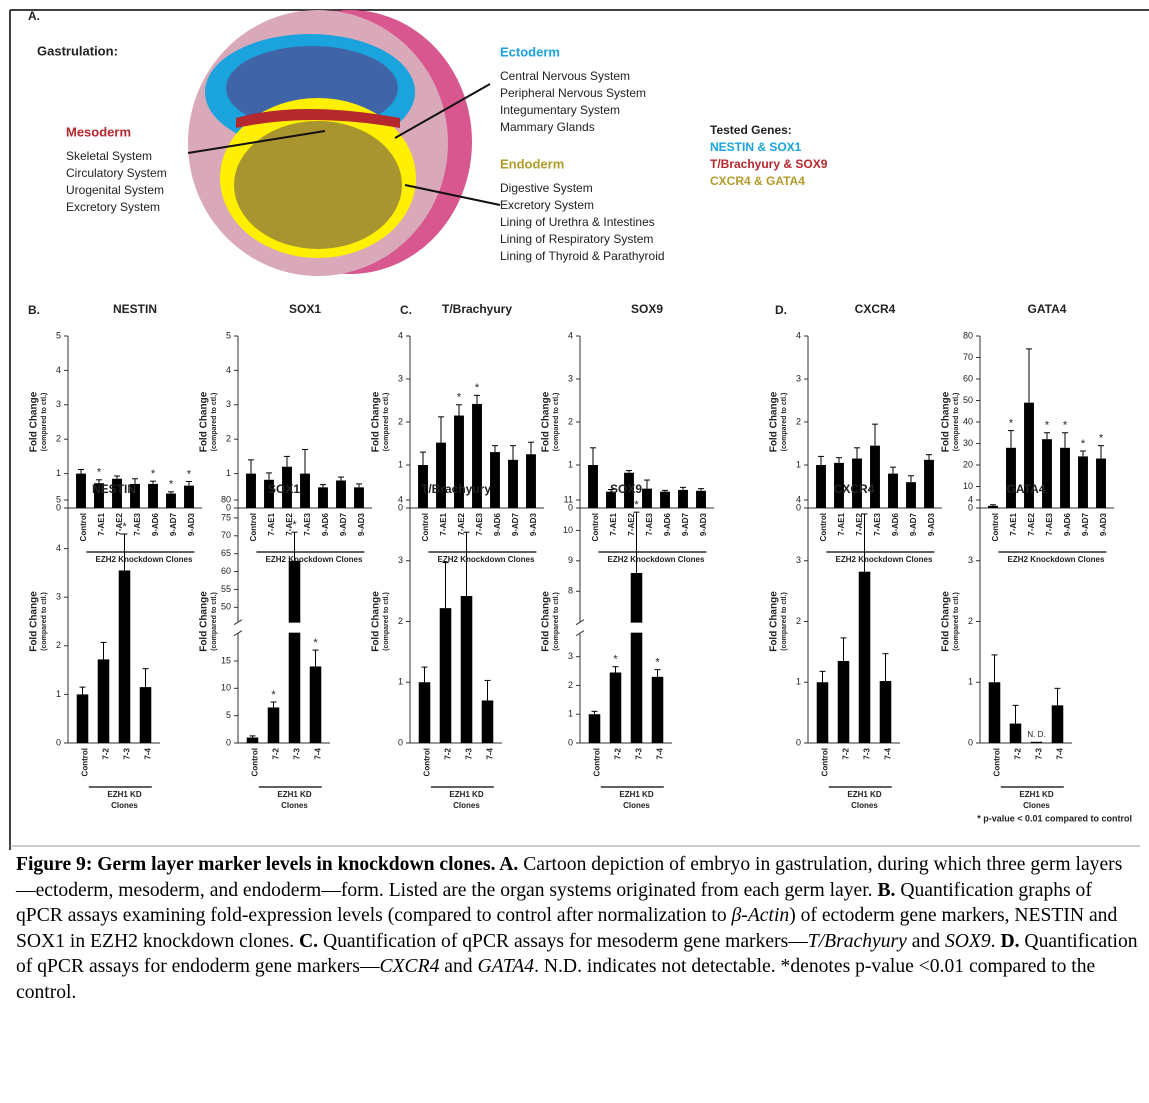 This screenshot has height=1103, width=1149. Describe the element at coordinates (226, 660) in the screenshot. I see `y-tick-label: 15` at that location.